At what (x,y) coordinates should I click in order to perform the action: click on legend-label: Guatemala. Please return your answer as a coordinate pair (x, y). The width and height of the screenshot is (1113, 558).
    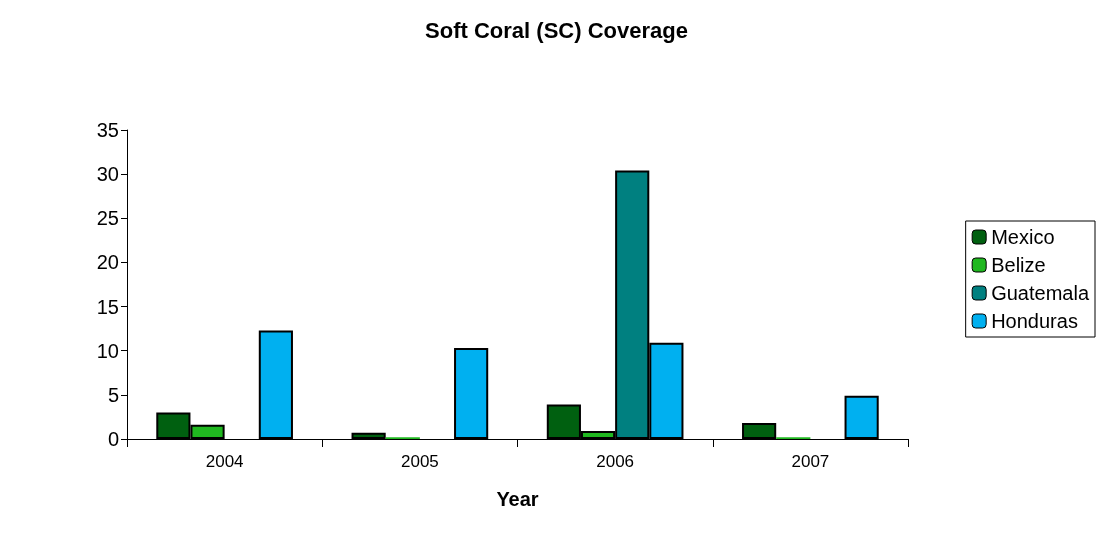
    Looking at the image, I should click on (1040, 293).